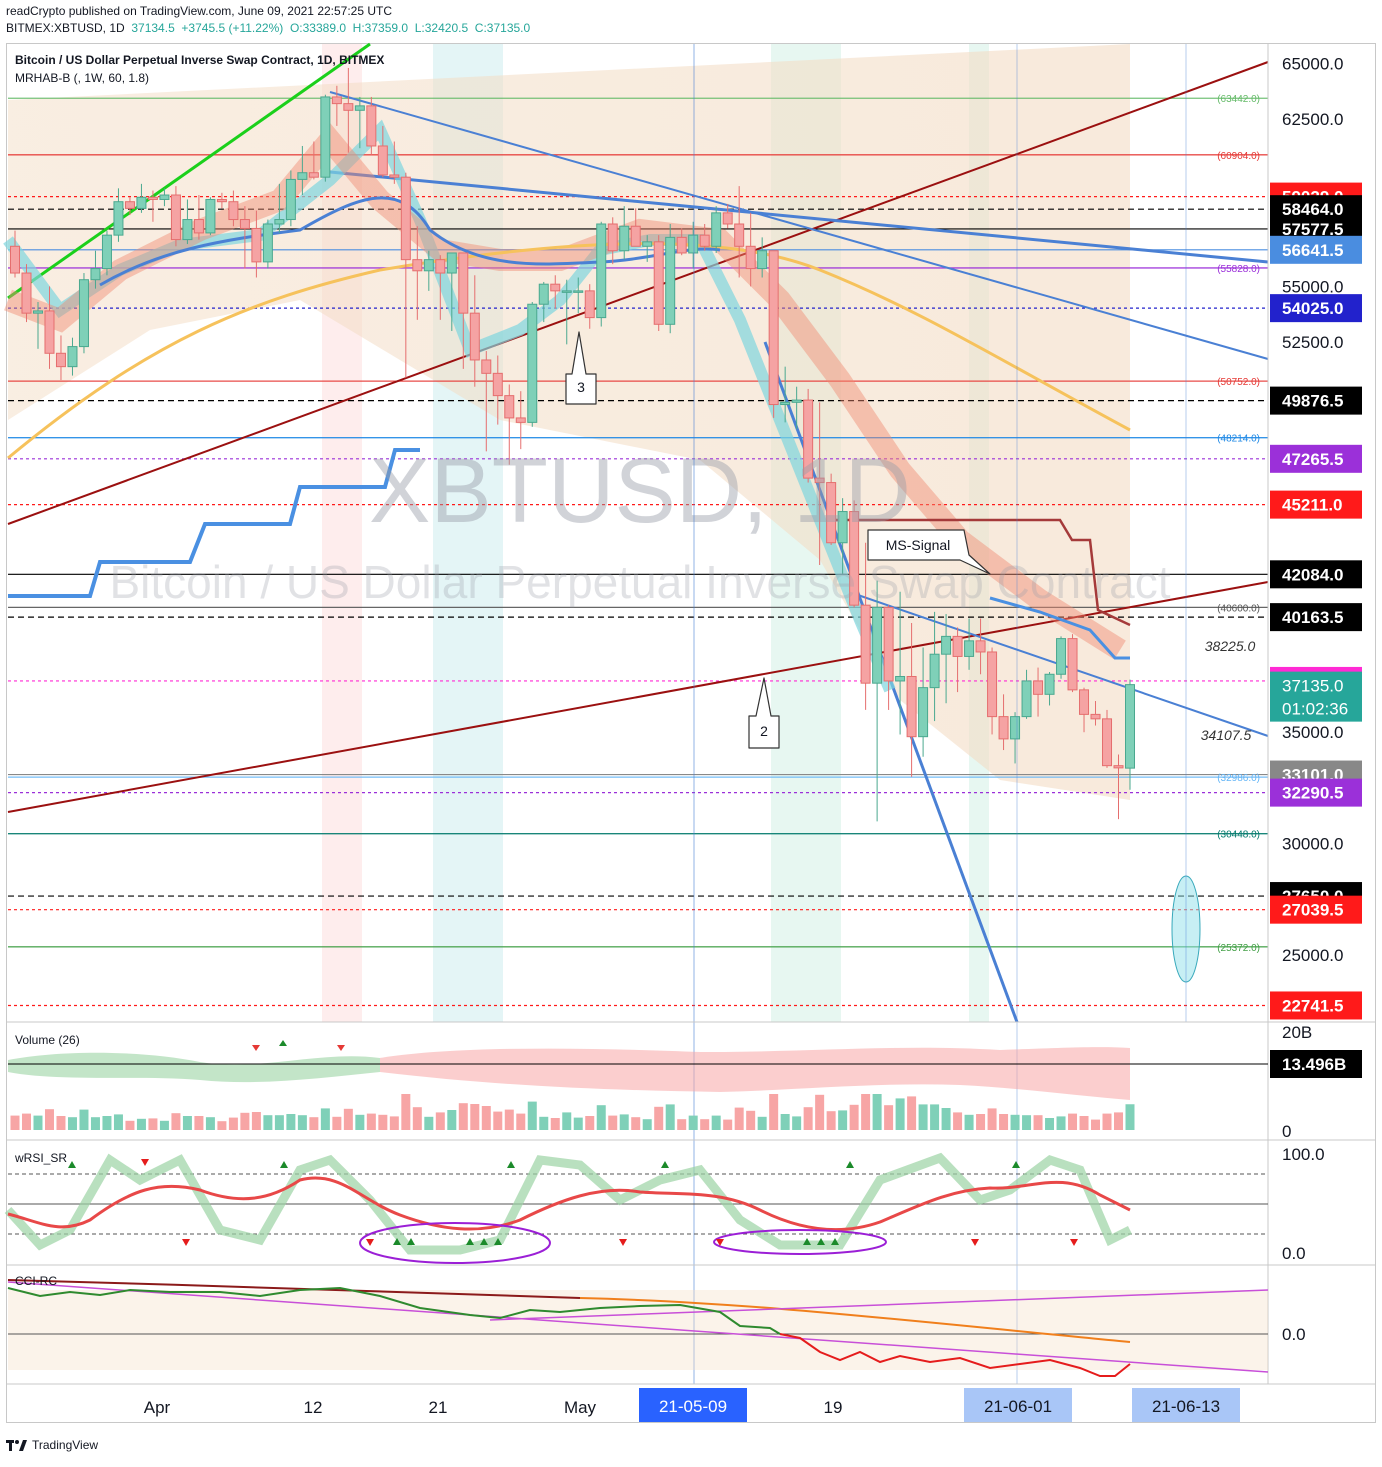 This screenshot has height=1467, width=1382. What do you see at coordinates (1312, 342) in the screenshot?
I see `price-tick-3: 52500.0` at bounding box center [1312, 342].